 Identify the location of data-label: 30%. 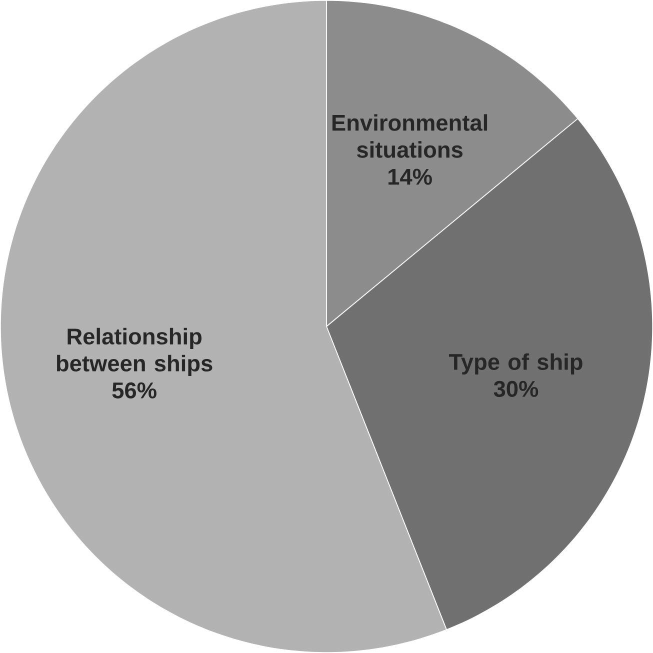
(516, 388).